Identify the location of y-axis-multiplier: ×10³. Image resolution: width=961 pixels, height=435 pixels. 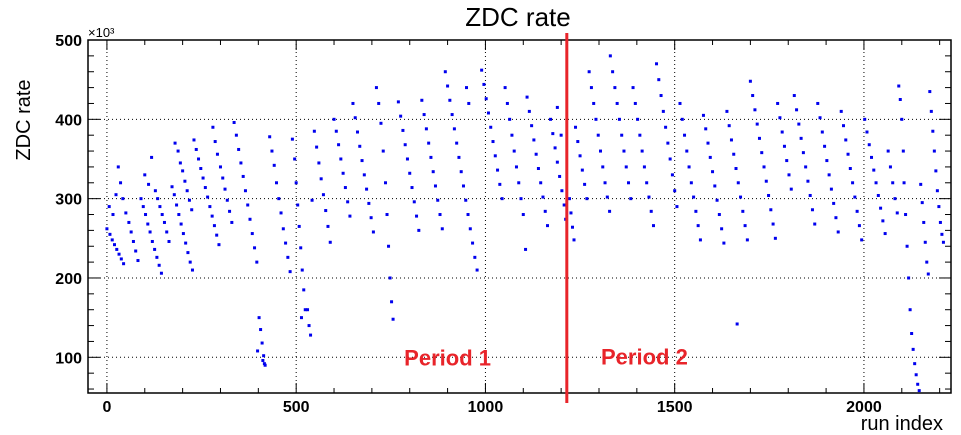
(101, 32).